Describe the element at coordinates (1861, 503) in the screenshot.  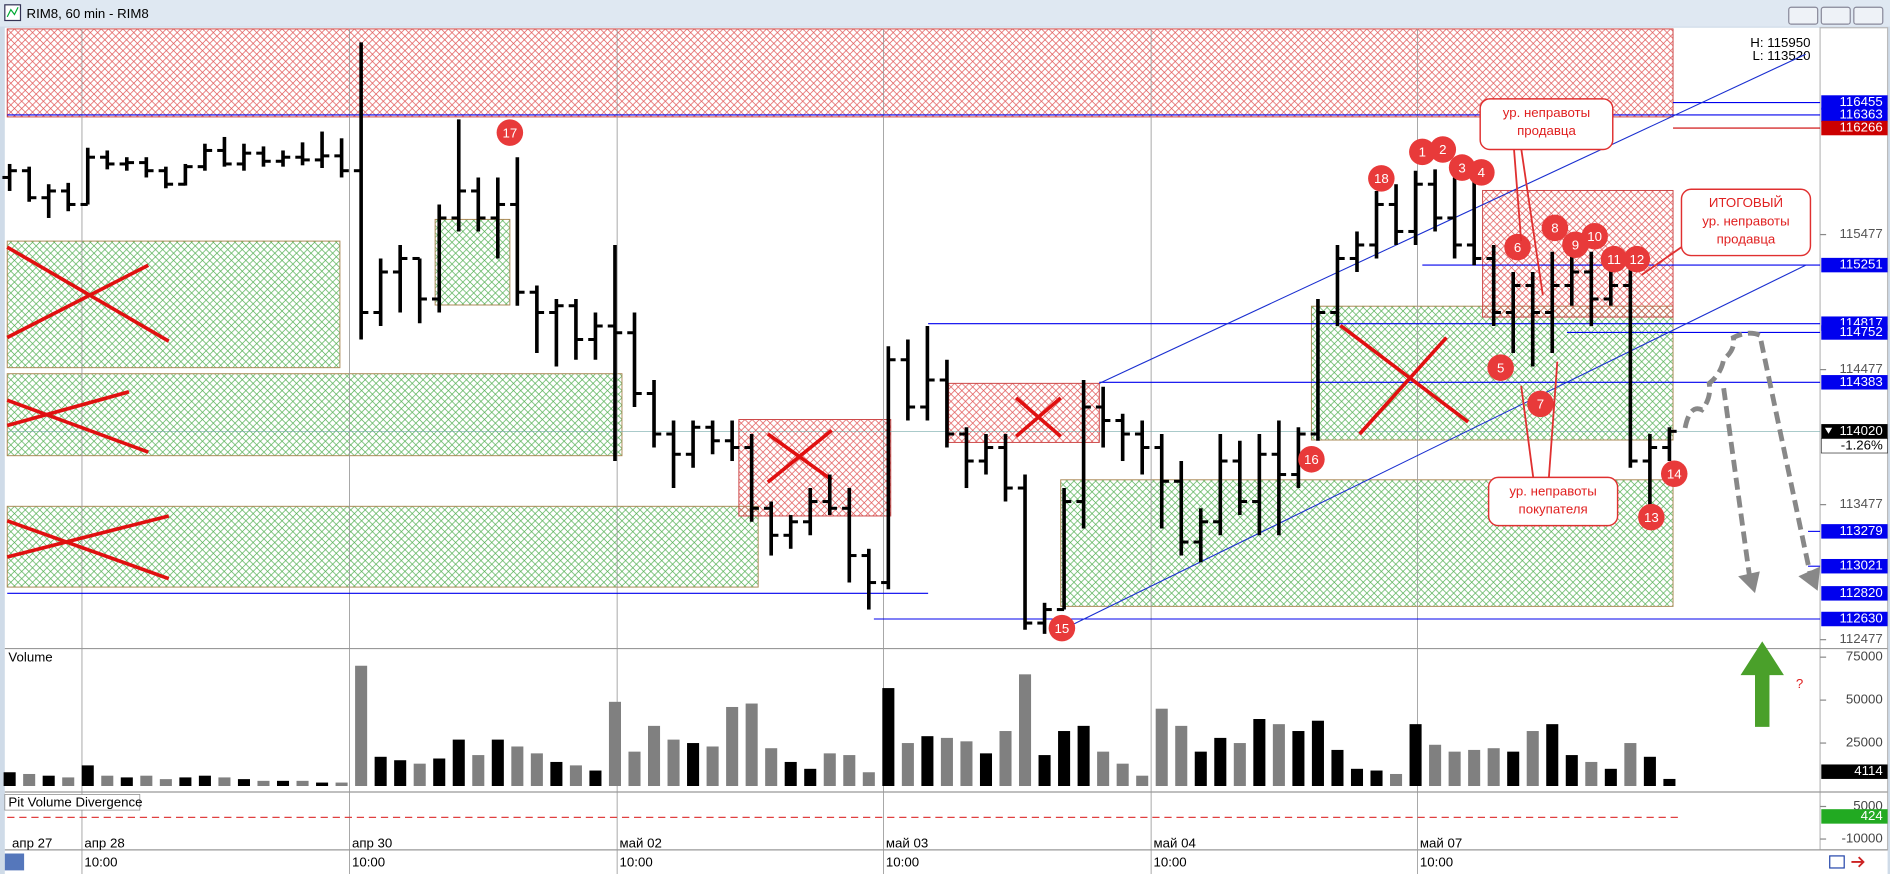
I see `y-tick-label: 113477` at that location.